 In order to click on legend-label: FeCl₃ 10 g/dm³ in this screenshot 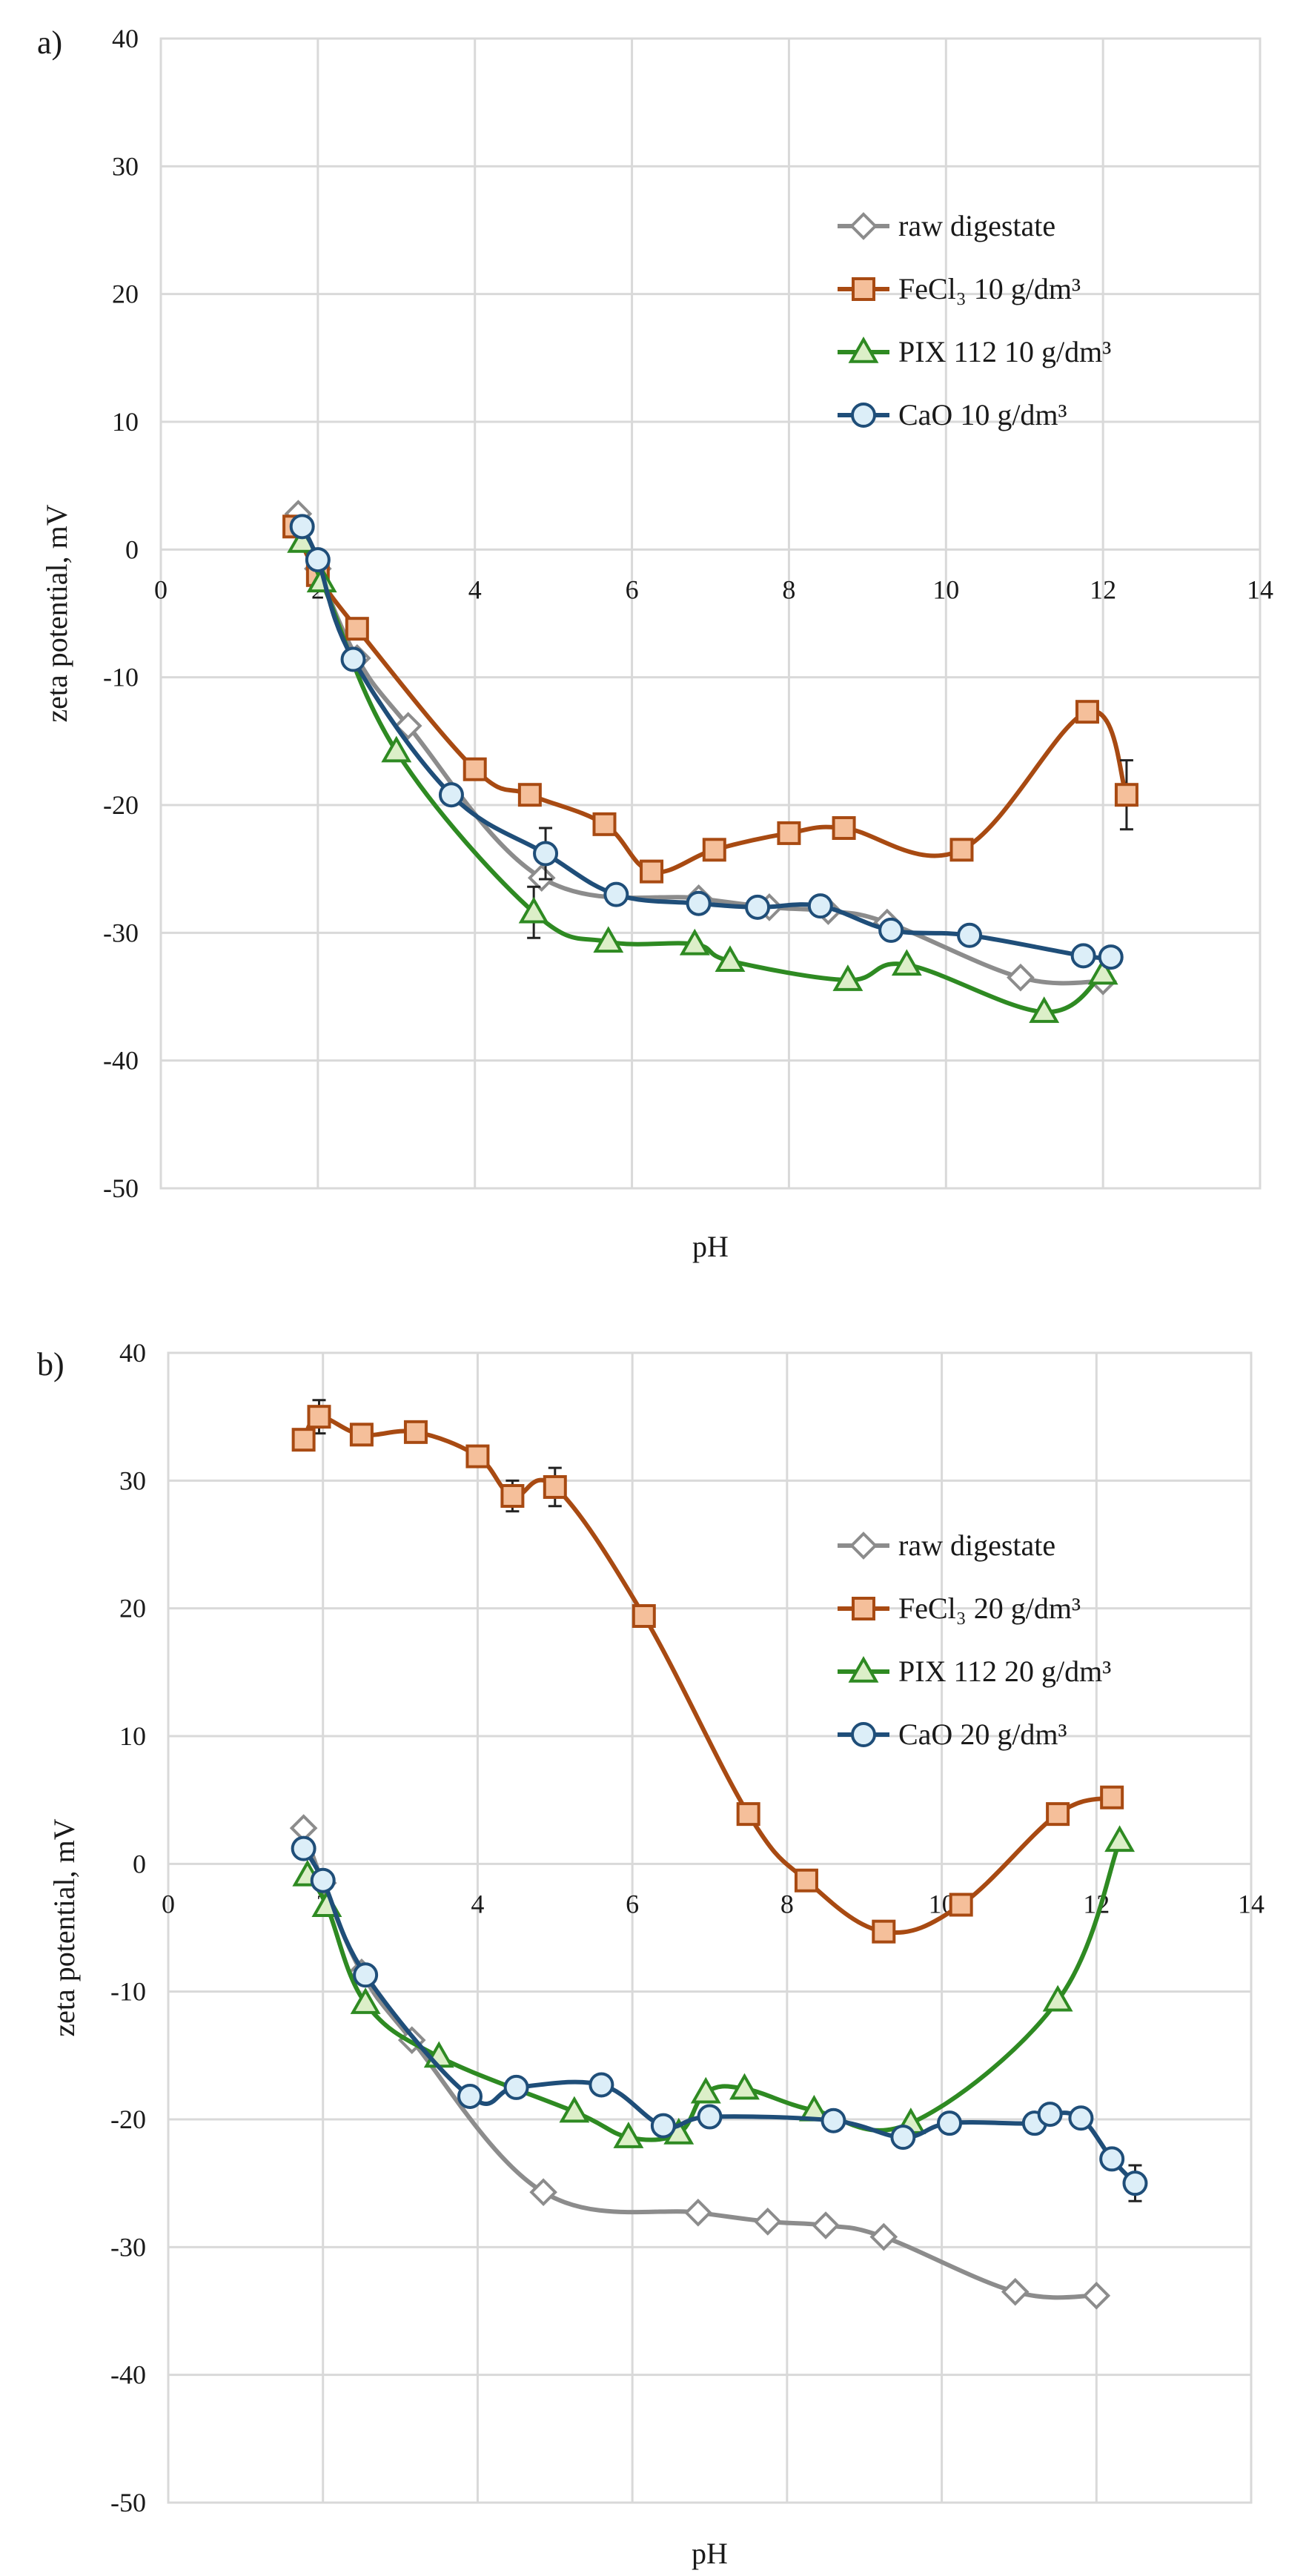, I will do `click(990, 288)`.